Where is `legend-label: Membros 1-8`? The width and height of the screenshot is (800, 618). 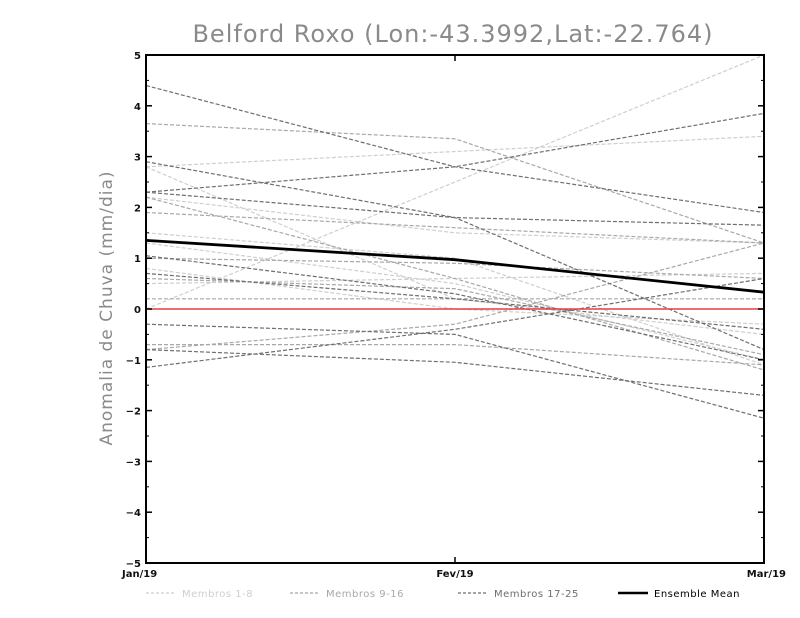 legend-label: Membros 1-8 is located at coordinates (217, 594).